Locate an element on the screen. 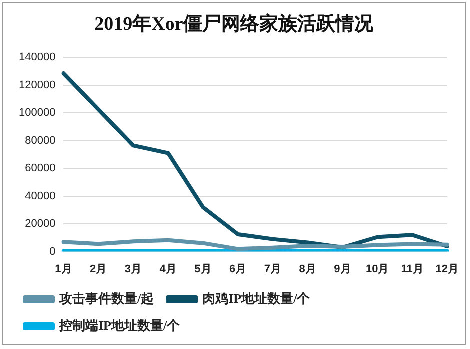  y-tick-label: 60000 is located at coordinates (40, 168).